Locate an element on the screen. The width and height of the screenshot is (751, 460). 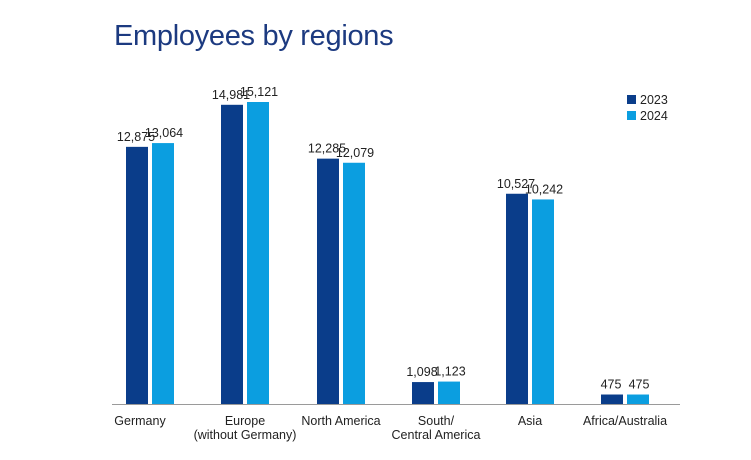
data-label-2024-5: 475 is located at coordinates (639, 385).